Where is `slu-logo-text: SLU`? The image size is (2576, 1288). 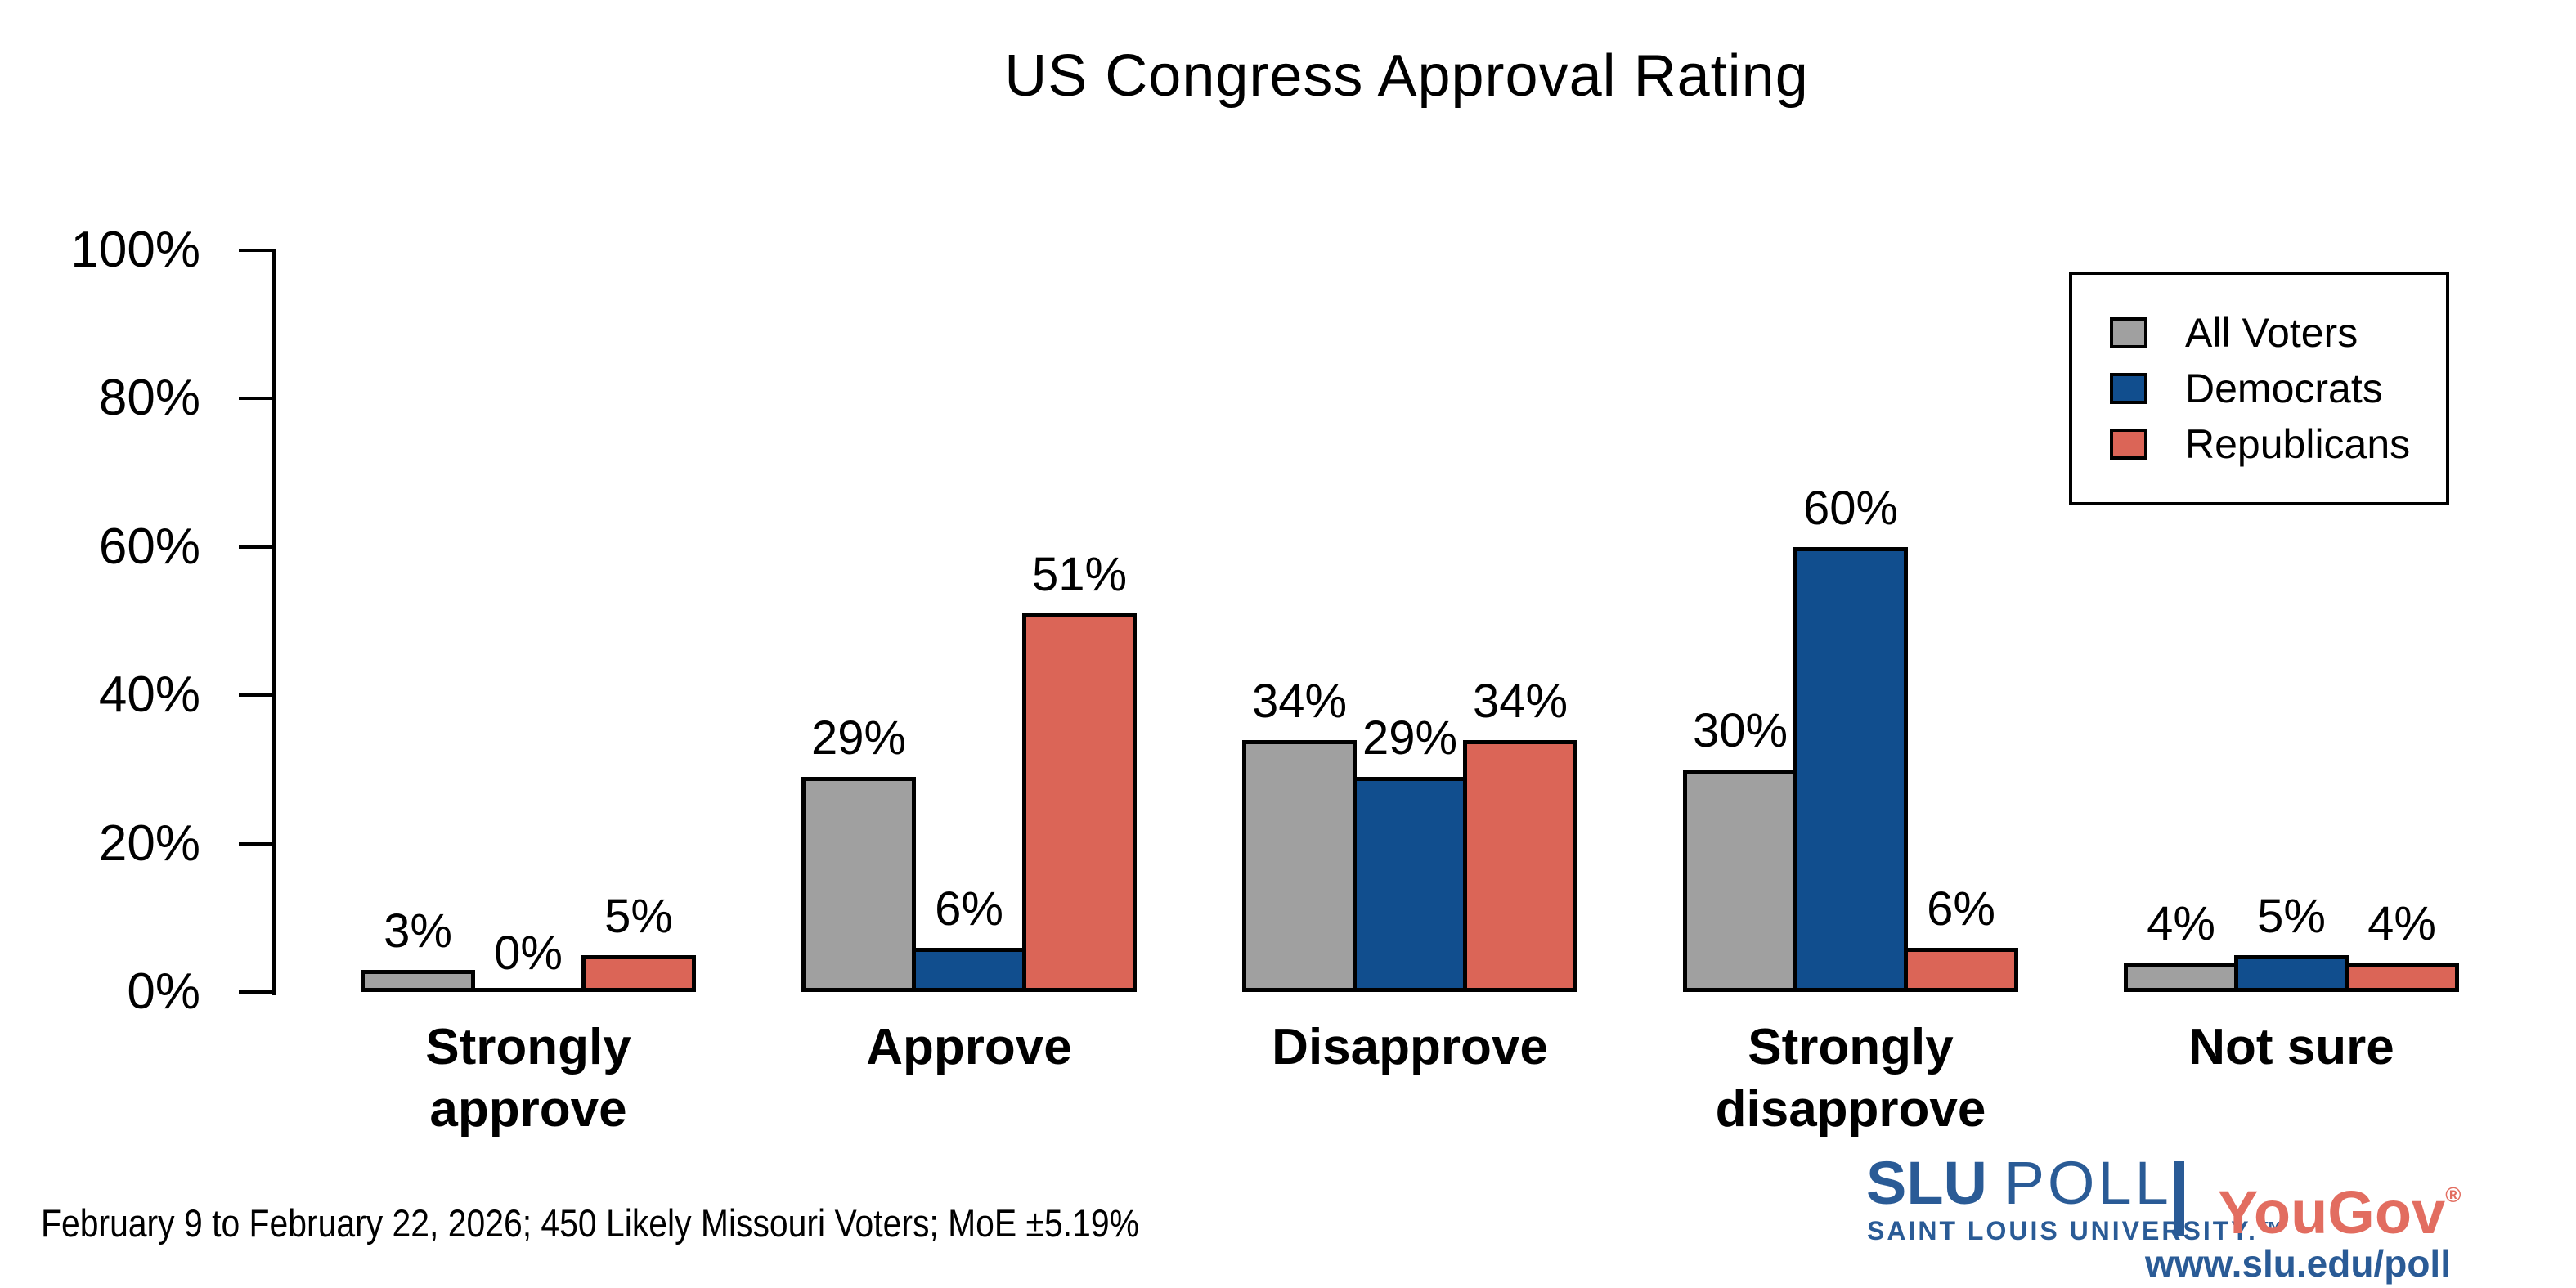
slu-logo-text: SLU is located at coordinates (1935, 1183).